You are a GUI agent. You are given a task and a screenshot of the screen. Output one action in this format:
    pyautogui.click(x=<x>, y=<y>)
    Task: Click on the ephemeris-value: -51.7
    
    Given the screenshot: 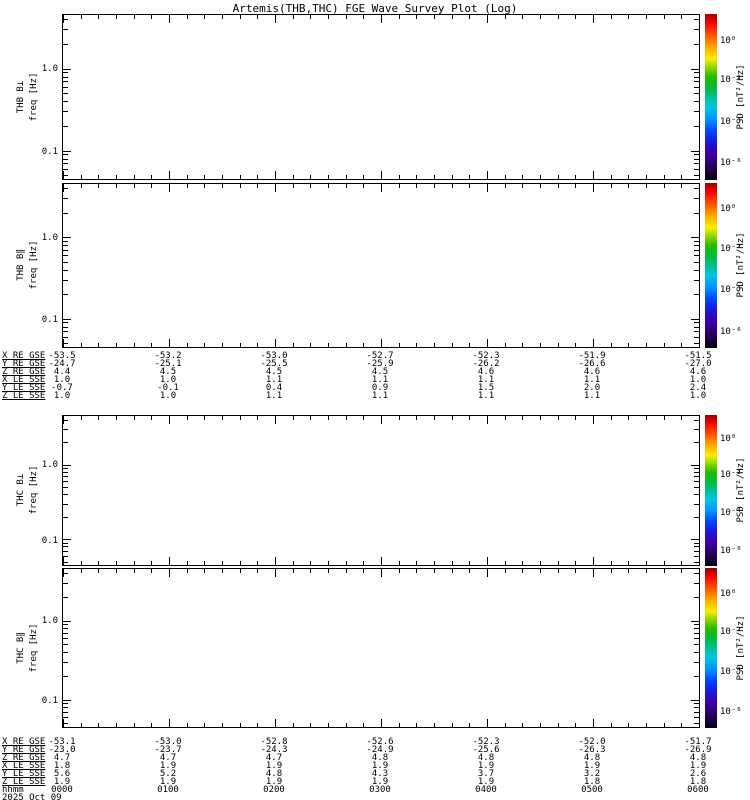 What is the action you would take?
    pyautogui.click(x=698, y=742)
    